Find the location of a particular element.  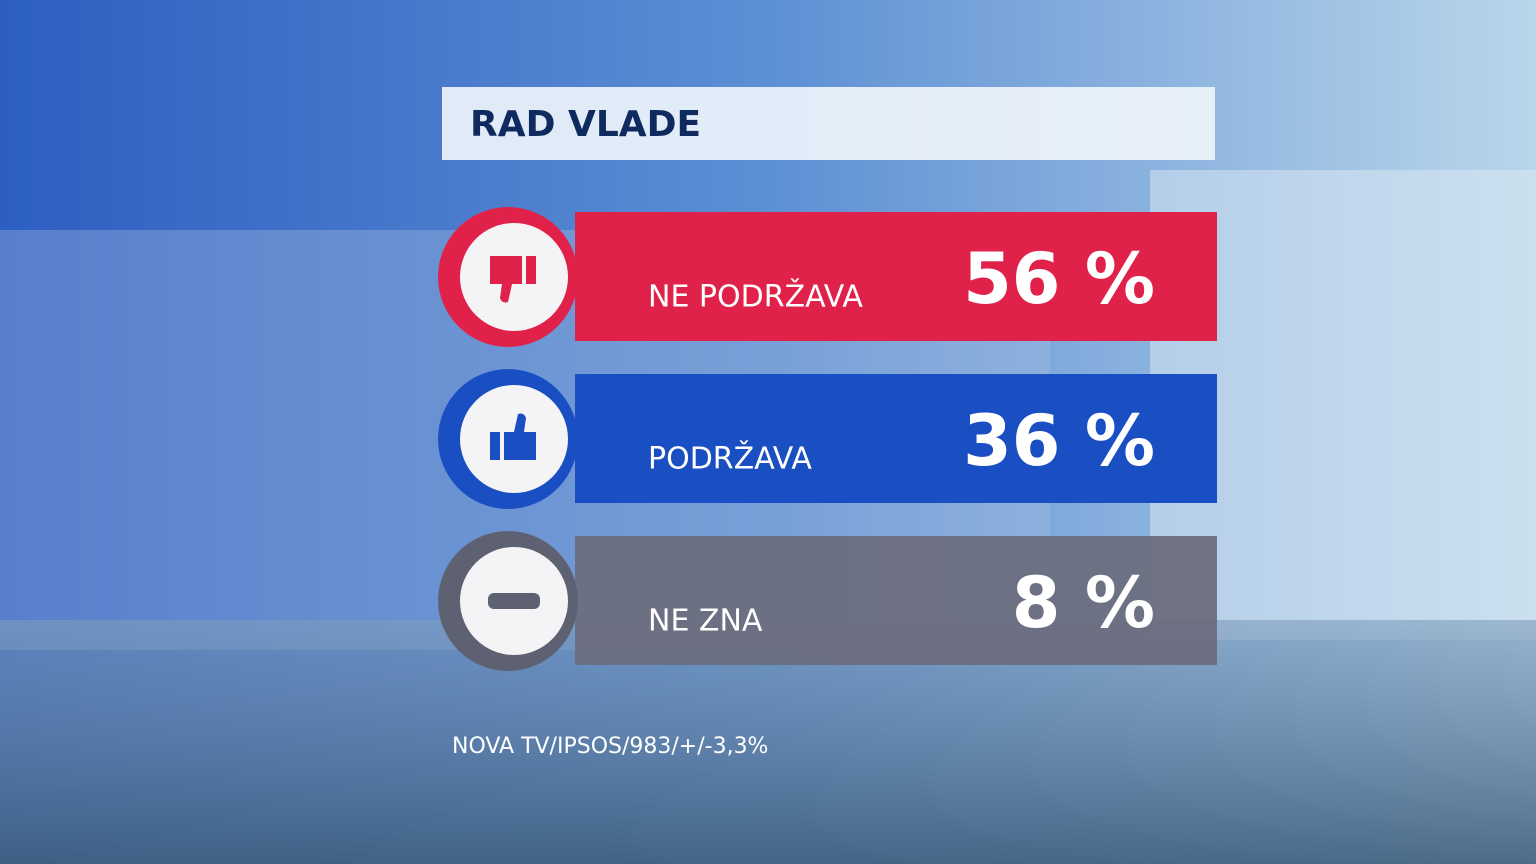

minus-icon is located at coordinates (514, 601).